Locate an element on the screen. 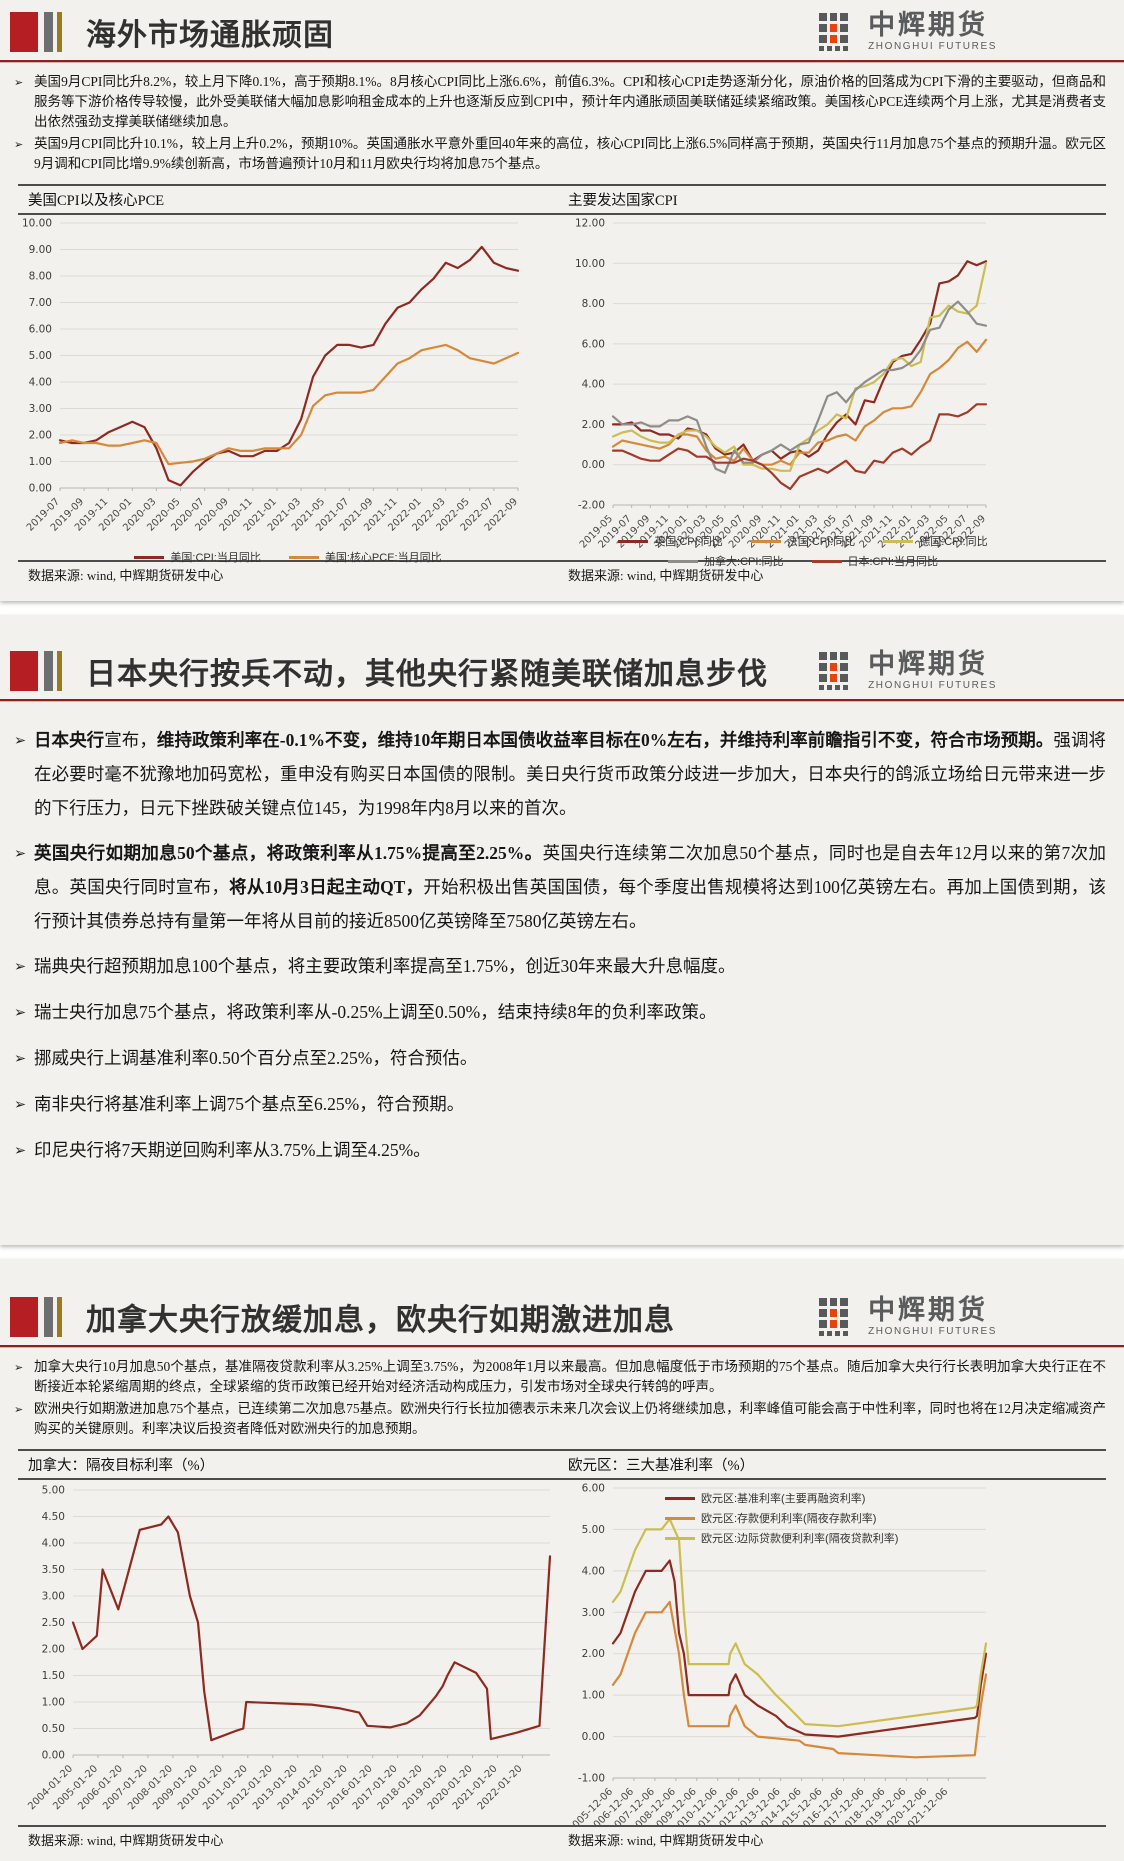 Image resolution: width=1124 pixels, height=1861 pixels. svg-text: 2022-01-20 is located at coordinates (500, 1787).